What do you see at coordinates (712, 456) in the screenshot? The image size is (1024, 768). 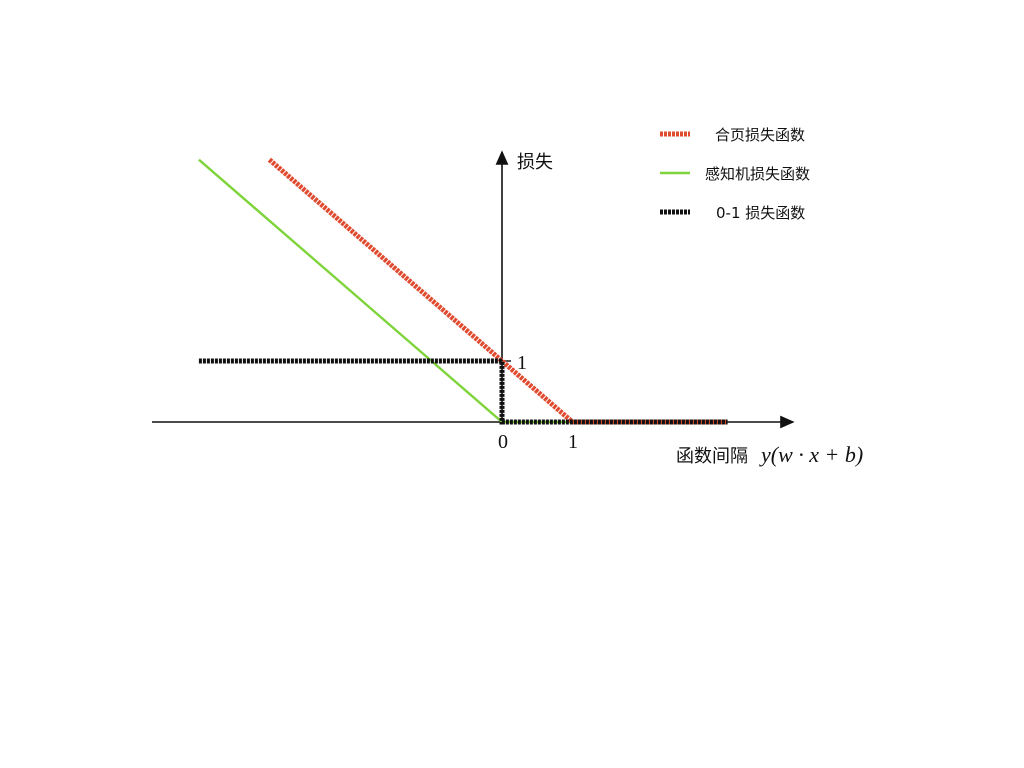 I see `x-axis-label: 函数间隔` at bounding box center [712, 456].